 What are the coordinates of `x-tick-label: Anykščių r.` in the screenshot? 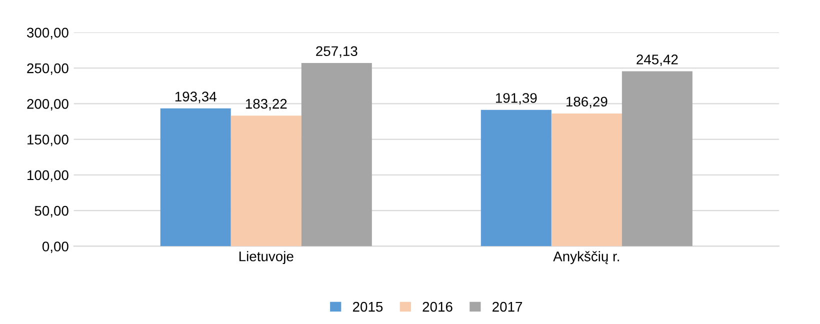 It's located at (586, 257).